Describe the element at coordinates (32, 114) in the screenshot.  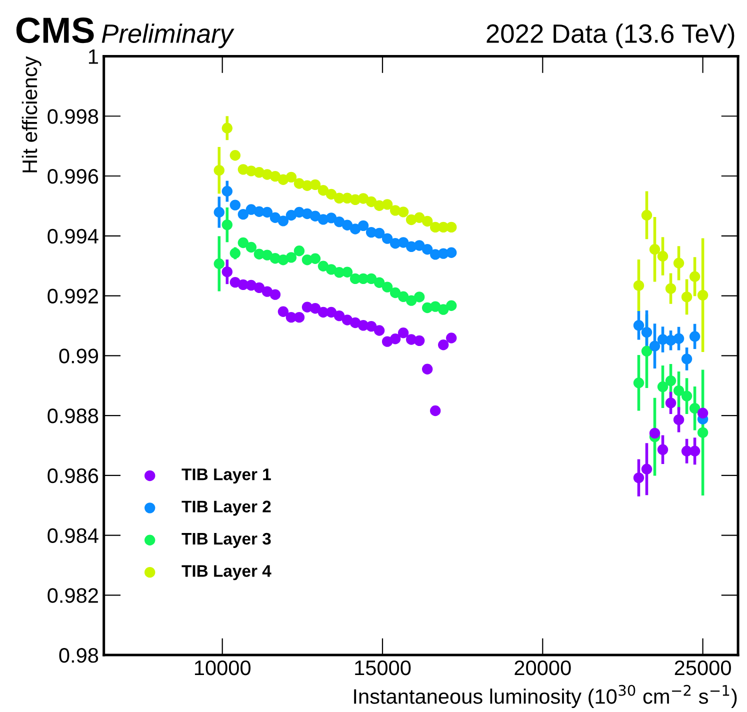
I see `y-axis-title: Hit efficiency` at that location.